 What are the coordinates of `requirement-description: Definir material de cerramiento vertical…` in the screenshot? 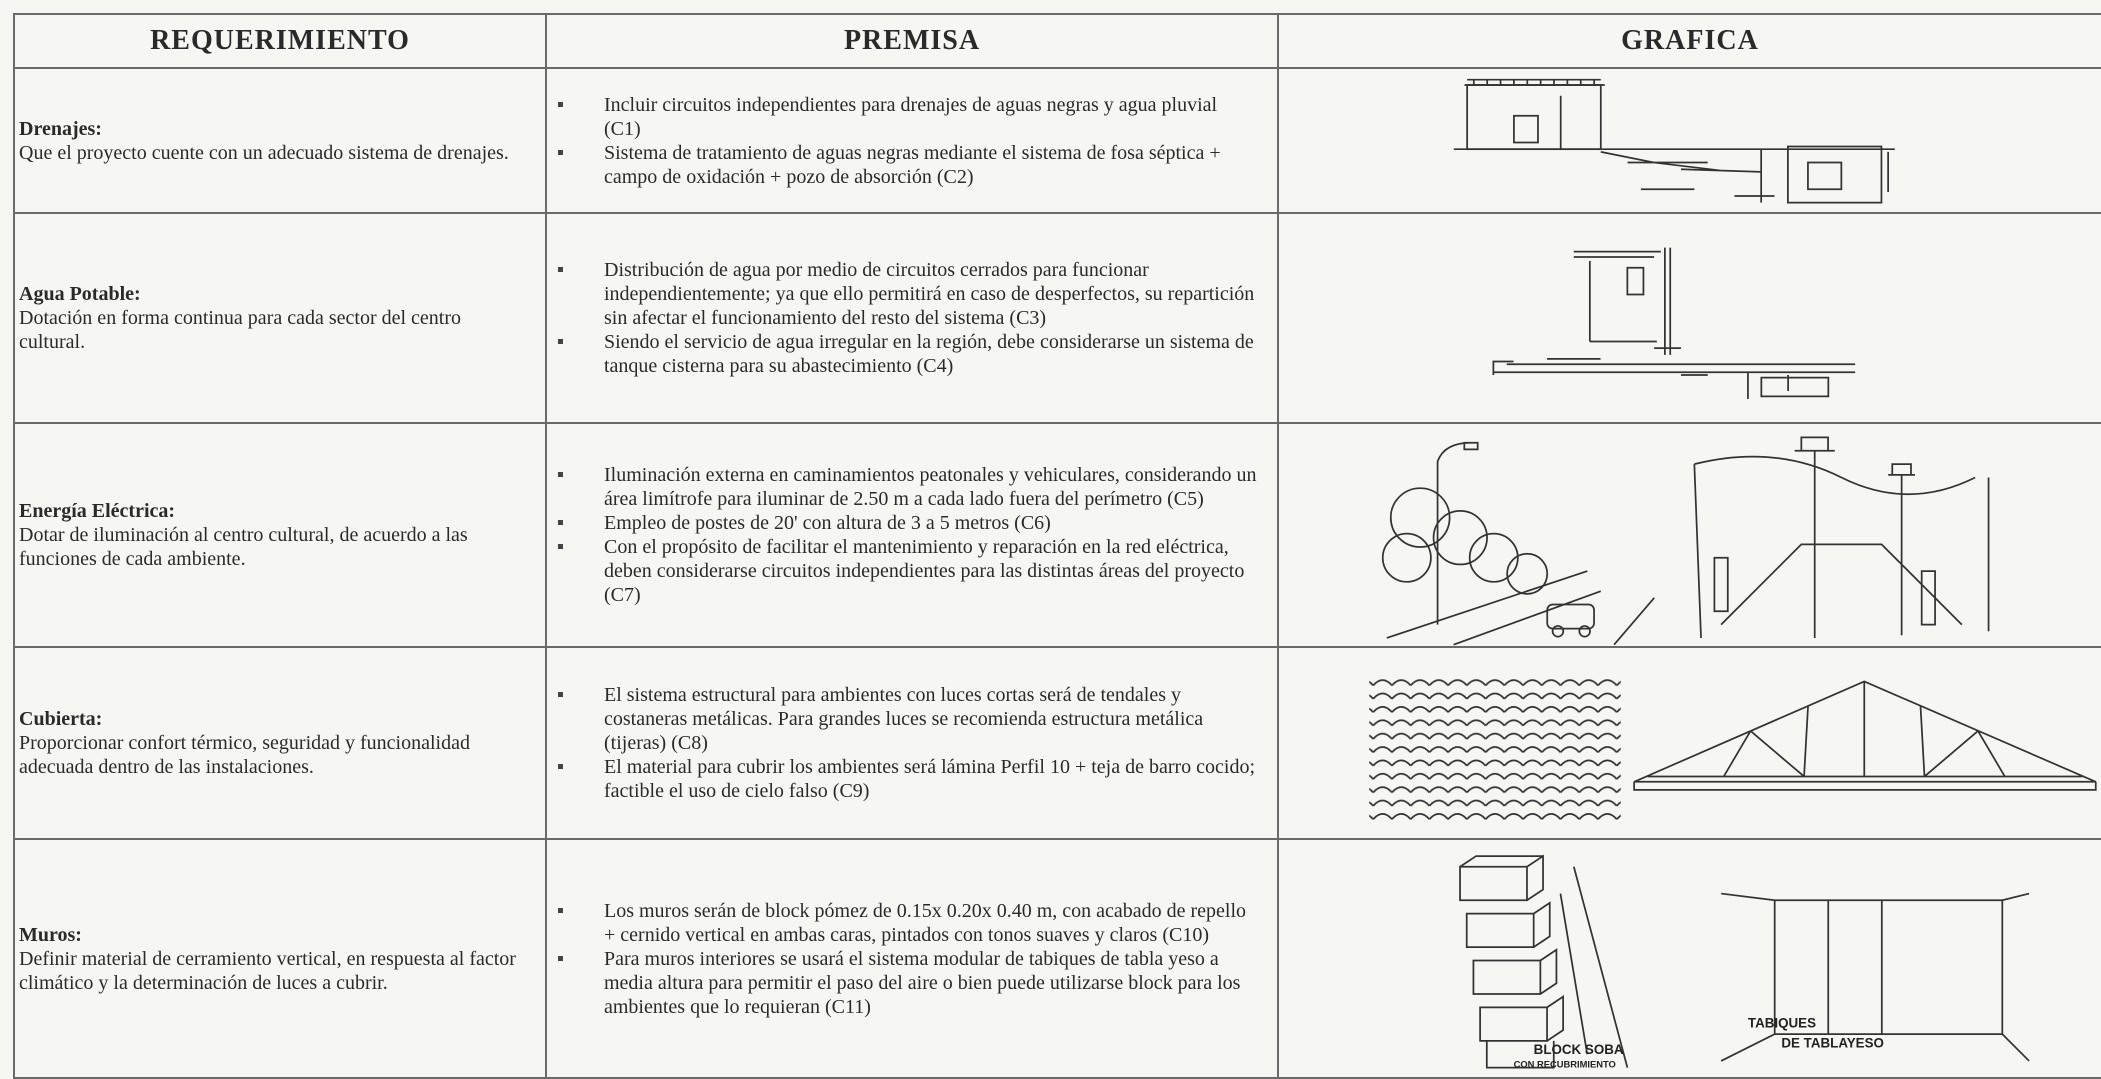 It's located at (267, 970).